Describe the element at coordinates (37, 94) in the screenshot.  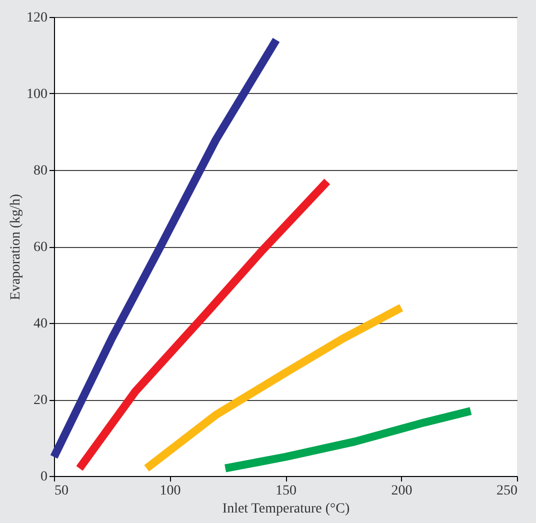
I see `y-tick-label: 100` at that location.